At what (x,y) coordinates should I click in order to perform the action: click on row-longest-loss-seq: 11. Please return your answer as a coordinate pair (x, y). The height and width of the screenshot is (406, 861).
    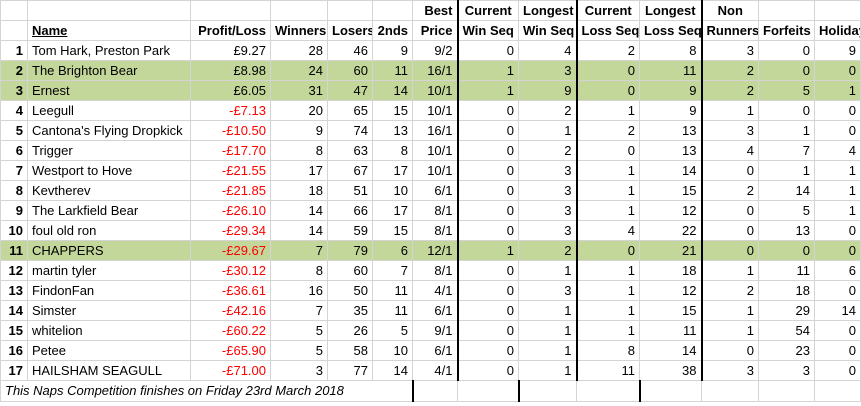
    Looking at the image, I should click on (671, 330).